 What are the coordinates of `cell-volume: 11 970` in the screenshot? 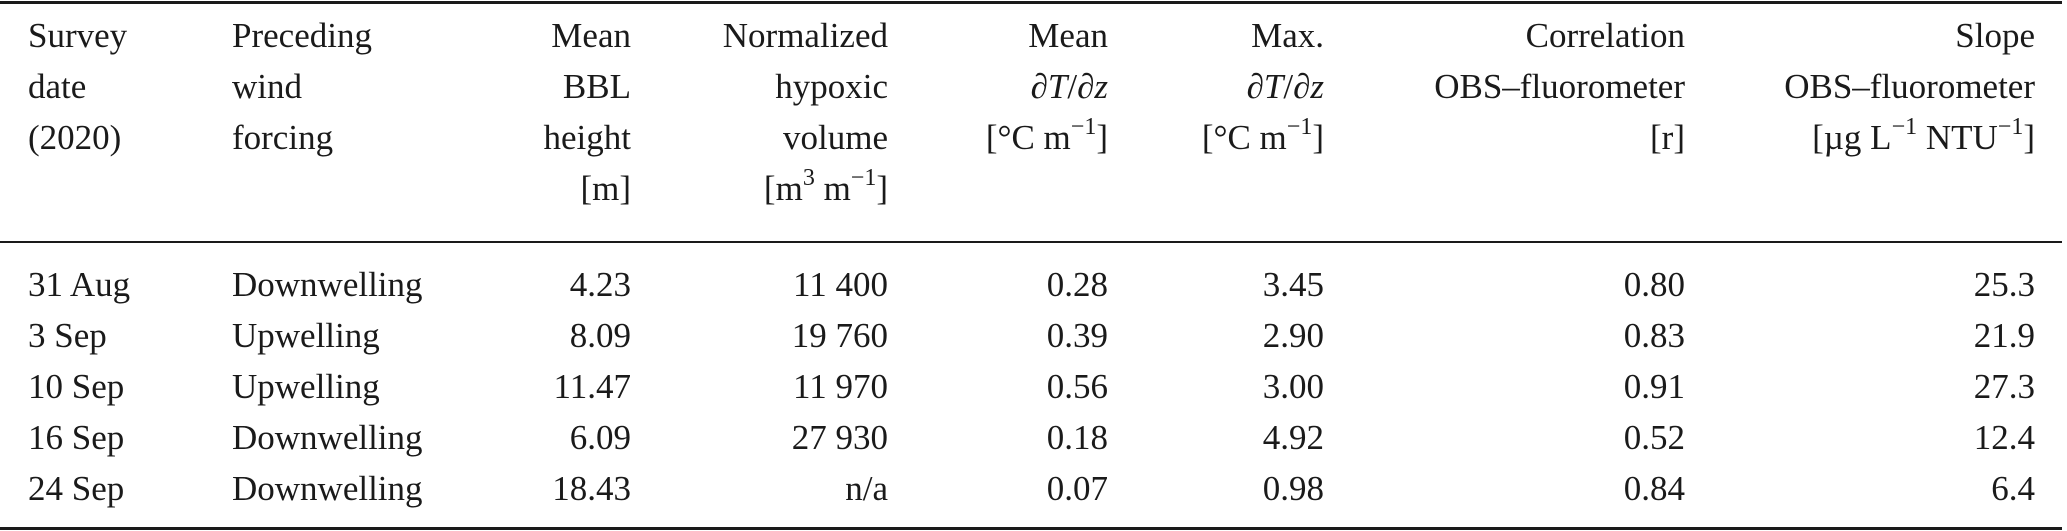 It's located at (840, 386).